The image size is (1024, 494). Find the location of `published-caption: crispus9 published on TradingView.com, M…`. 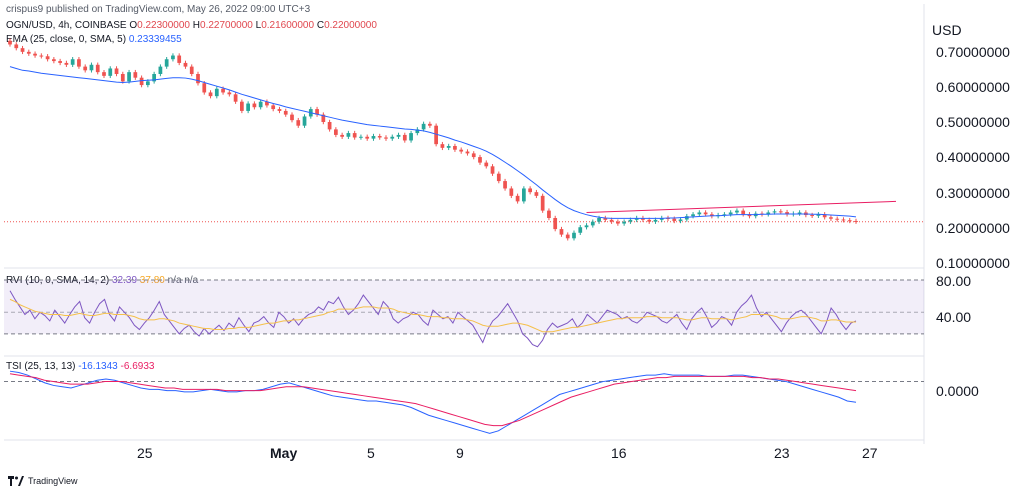

published-caption: crispus9 published on TradingView.com, M… is located at coordinates (158, 9).